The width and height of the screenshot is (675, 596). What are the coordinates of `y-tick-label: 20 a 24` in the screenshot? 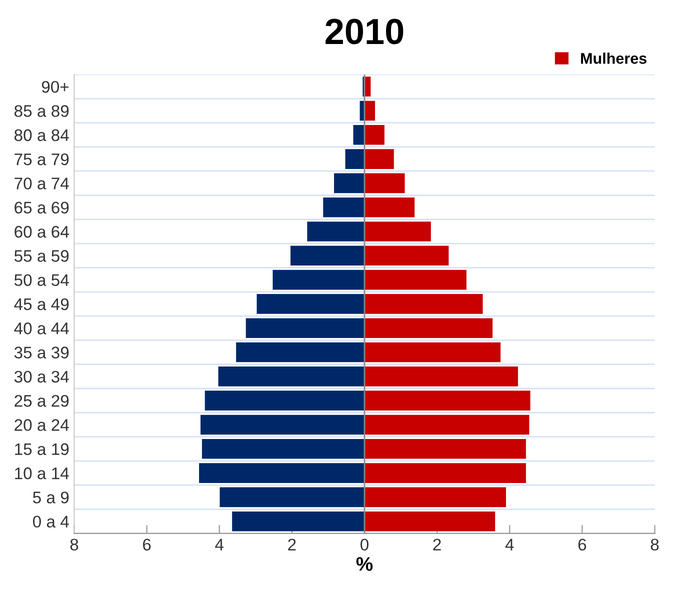 It's located at (41, 425).